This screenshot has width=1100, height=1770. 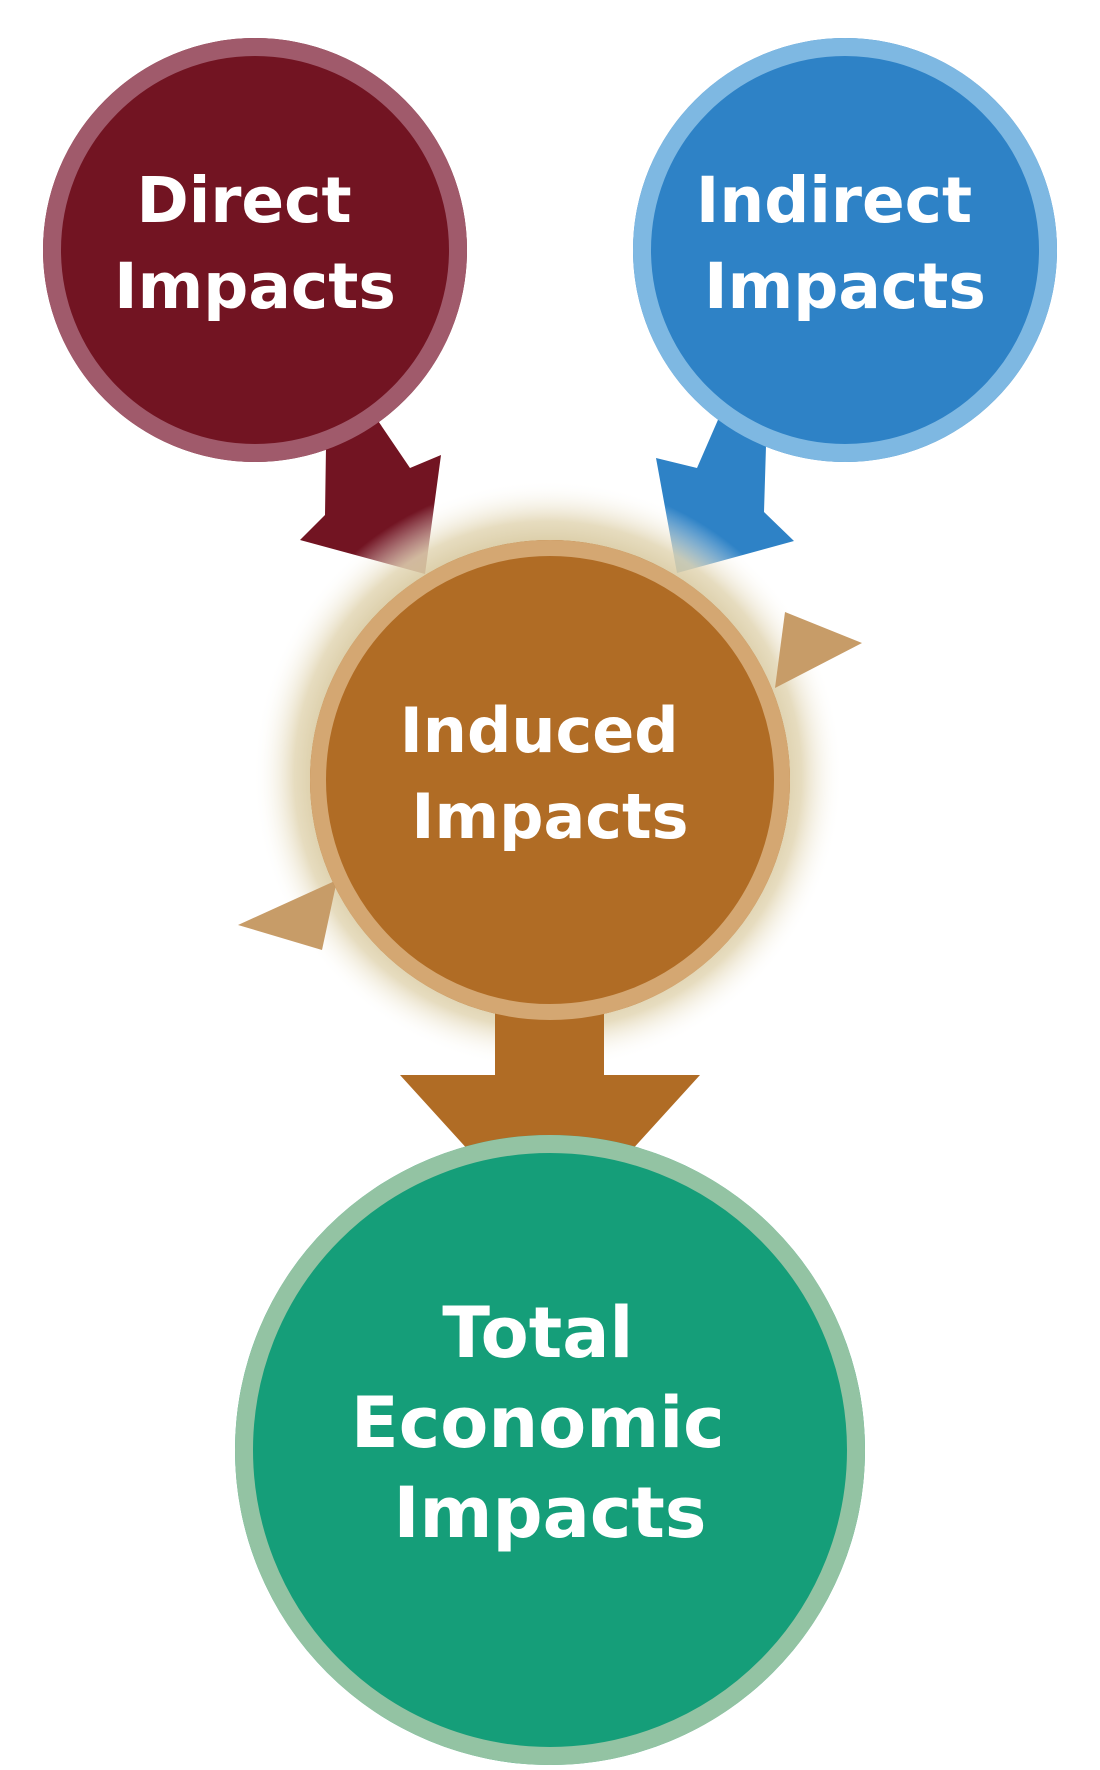 I want to click on direct-impacts-ring, so click(x=255, y=250).